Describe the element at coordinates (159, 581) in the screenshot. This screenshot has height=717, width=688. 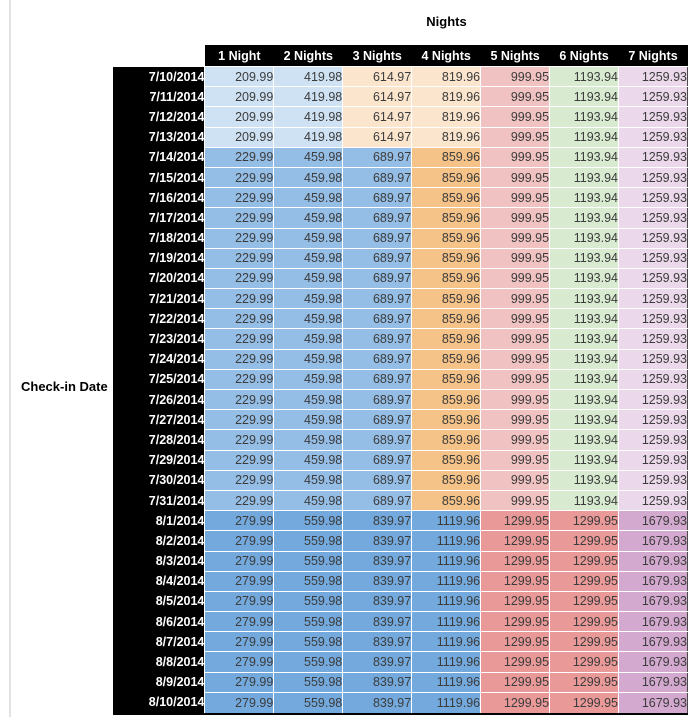
I see `row-date-label: 8/4/2014` at that location.